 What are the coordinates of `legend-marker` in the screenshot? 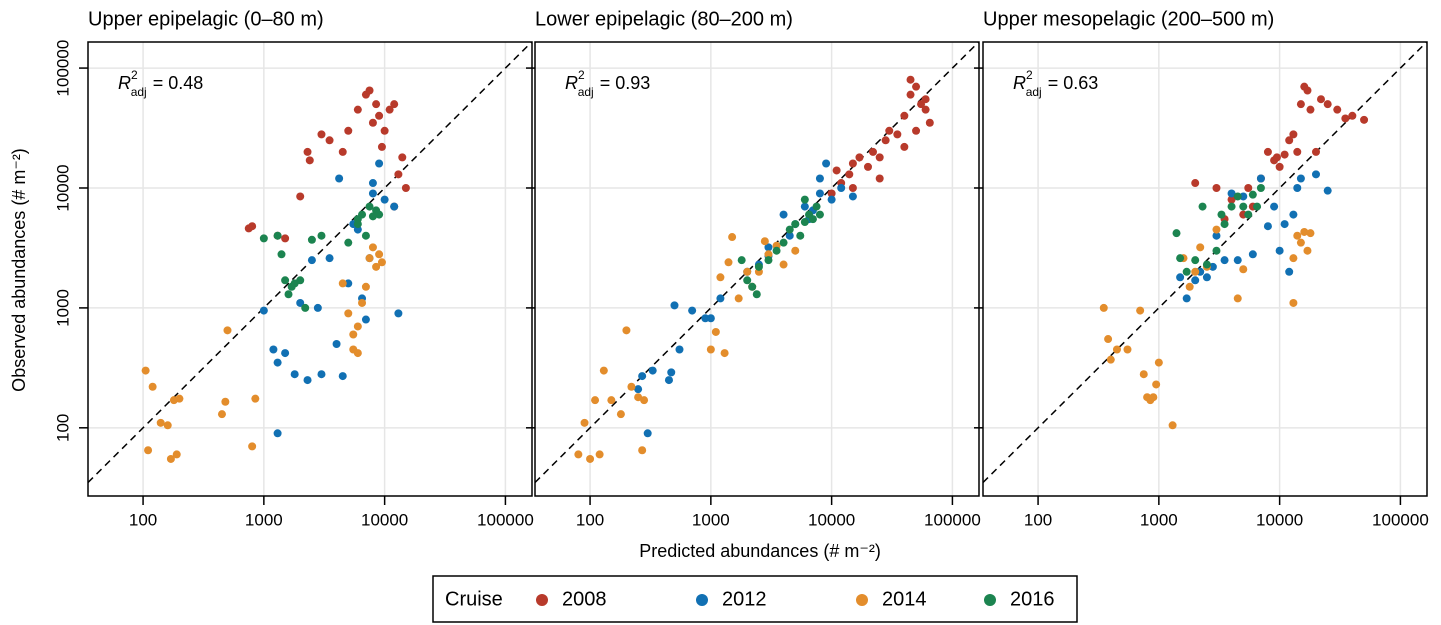 It's located at (542, 600).